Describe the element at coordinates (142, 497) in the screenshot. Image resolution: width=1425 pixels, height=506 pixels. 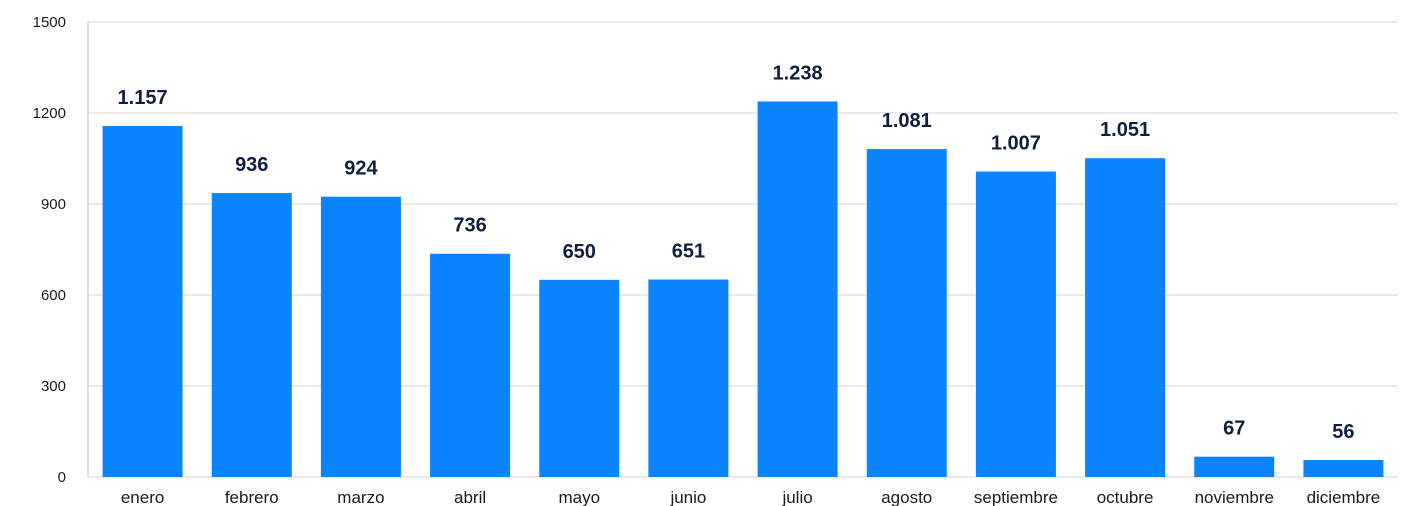
I see `x-tick-label-enero: enero` at that location.